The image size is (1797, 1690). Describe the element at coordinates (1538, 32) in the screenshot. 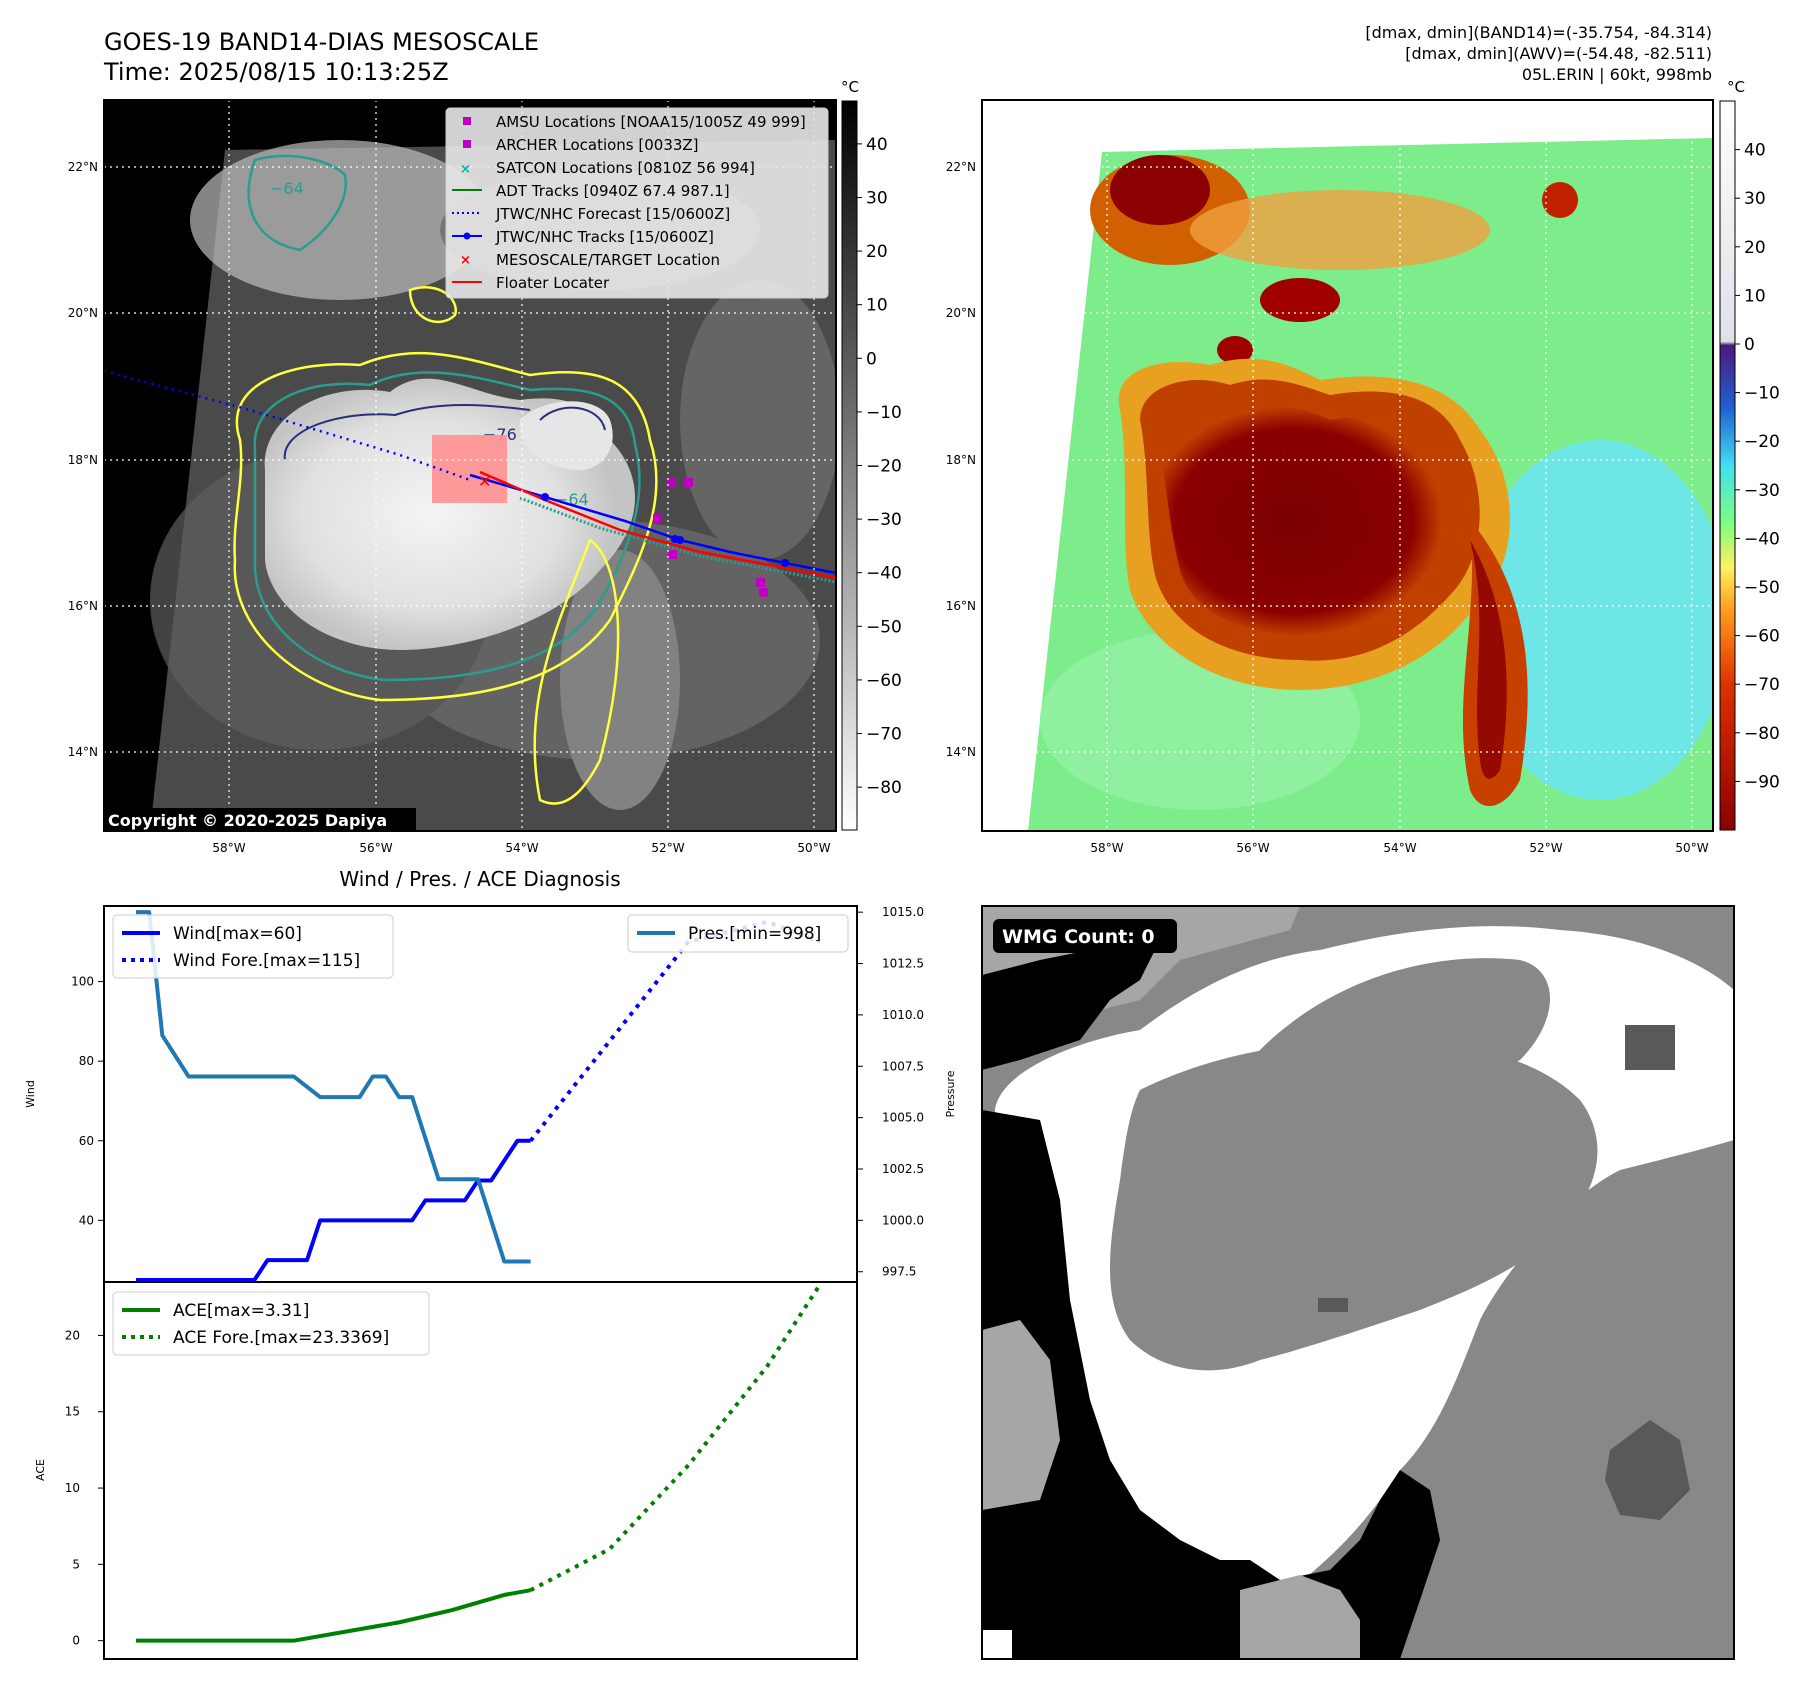

I see `info-band14-range: [dmax, dmin](BAND14)=(-35.754, -84.314)` at that location.